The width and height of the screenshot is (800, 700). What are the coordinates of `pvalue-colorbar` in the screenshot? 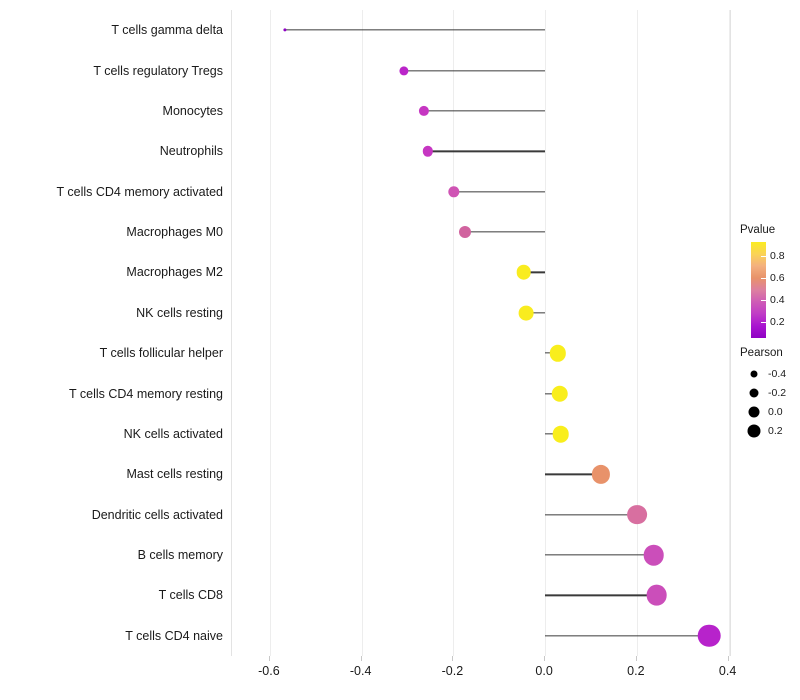 It's located at (758, 289).